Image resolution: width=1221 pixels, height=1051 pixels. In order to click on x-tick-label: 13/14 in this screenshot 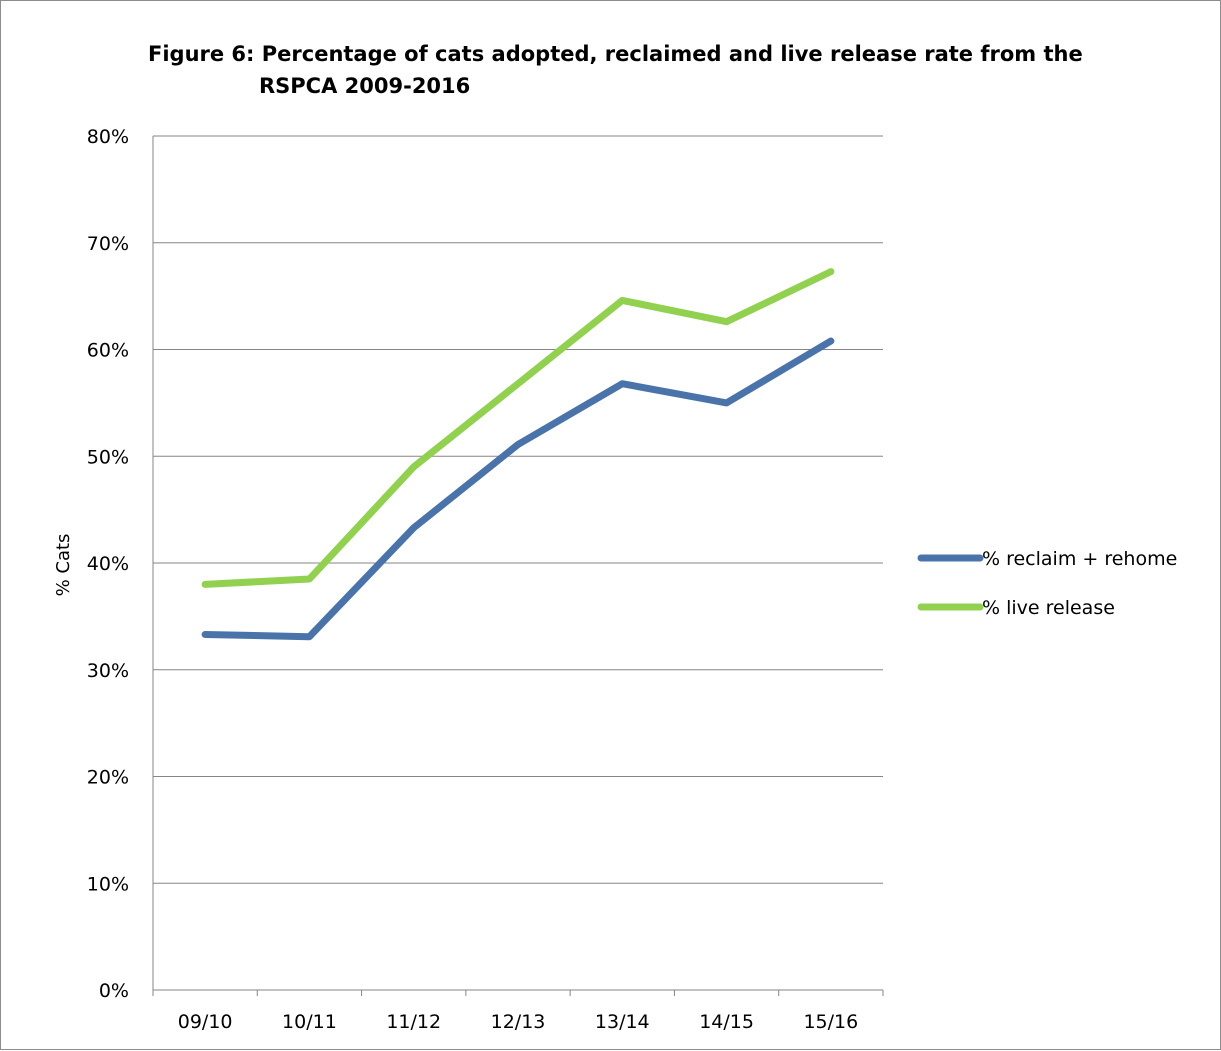, I will do `click(622, 1022)`.